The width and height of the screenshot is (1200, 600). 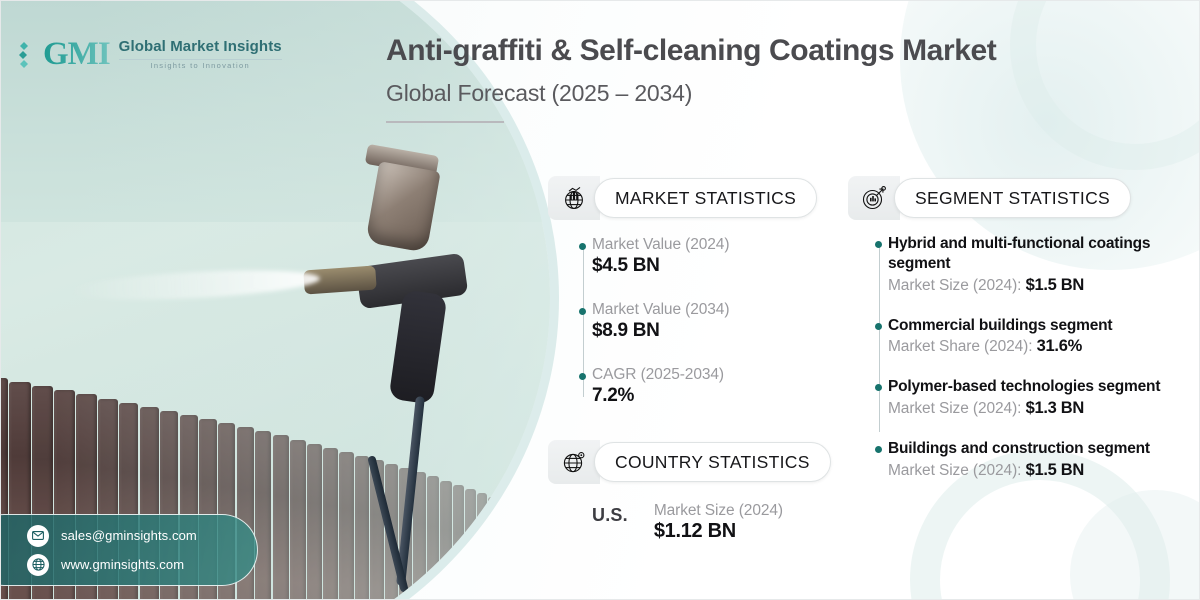 I want to click on contact-website-row: www.gminsights.com, so click(x=142, y=564).